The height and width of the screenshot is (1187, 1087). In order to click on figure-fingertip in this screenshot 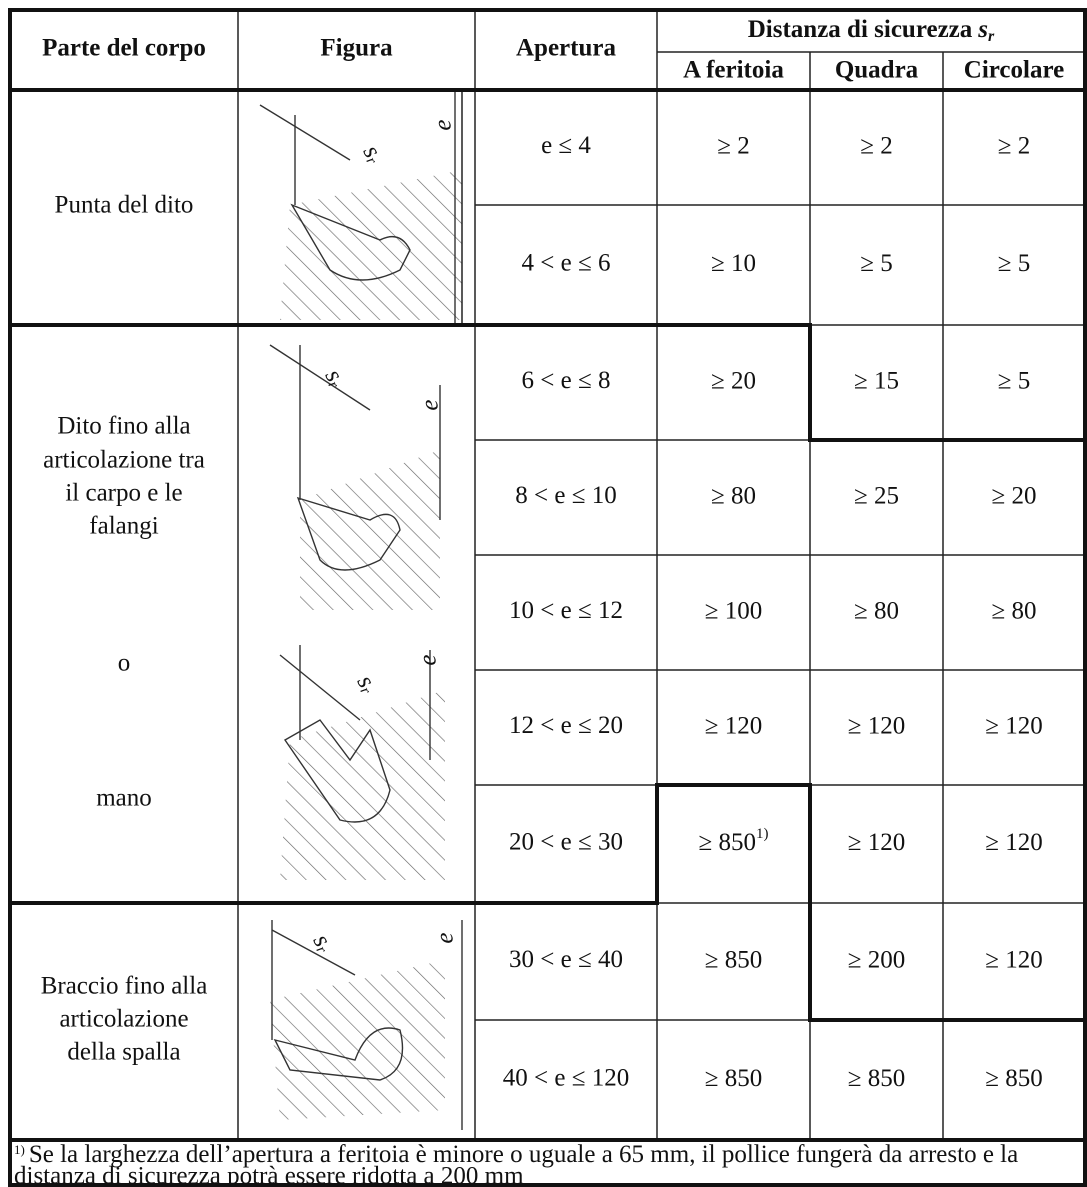, I will do `click(360, 207)`.